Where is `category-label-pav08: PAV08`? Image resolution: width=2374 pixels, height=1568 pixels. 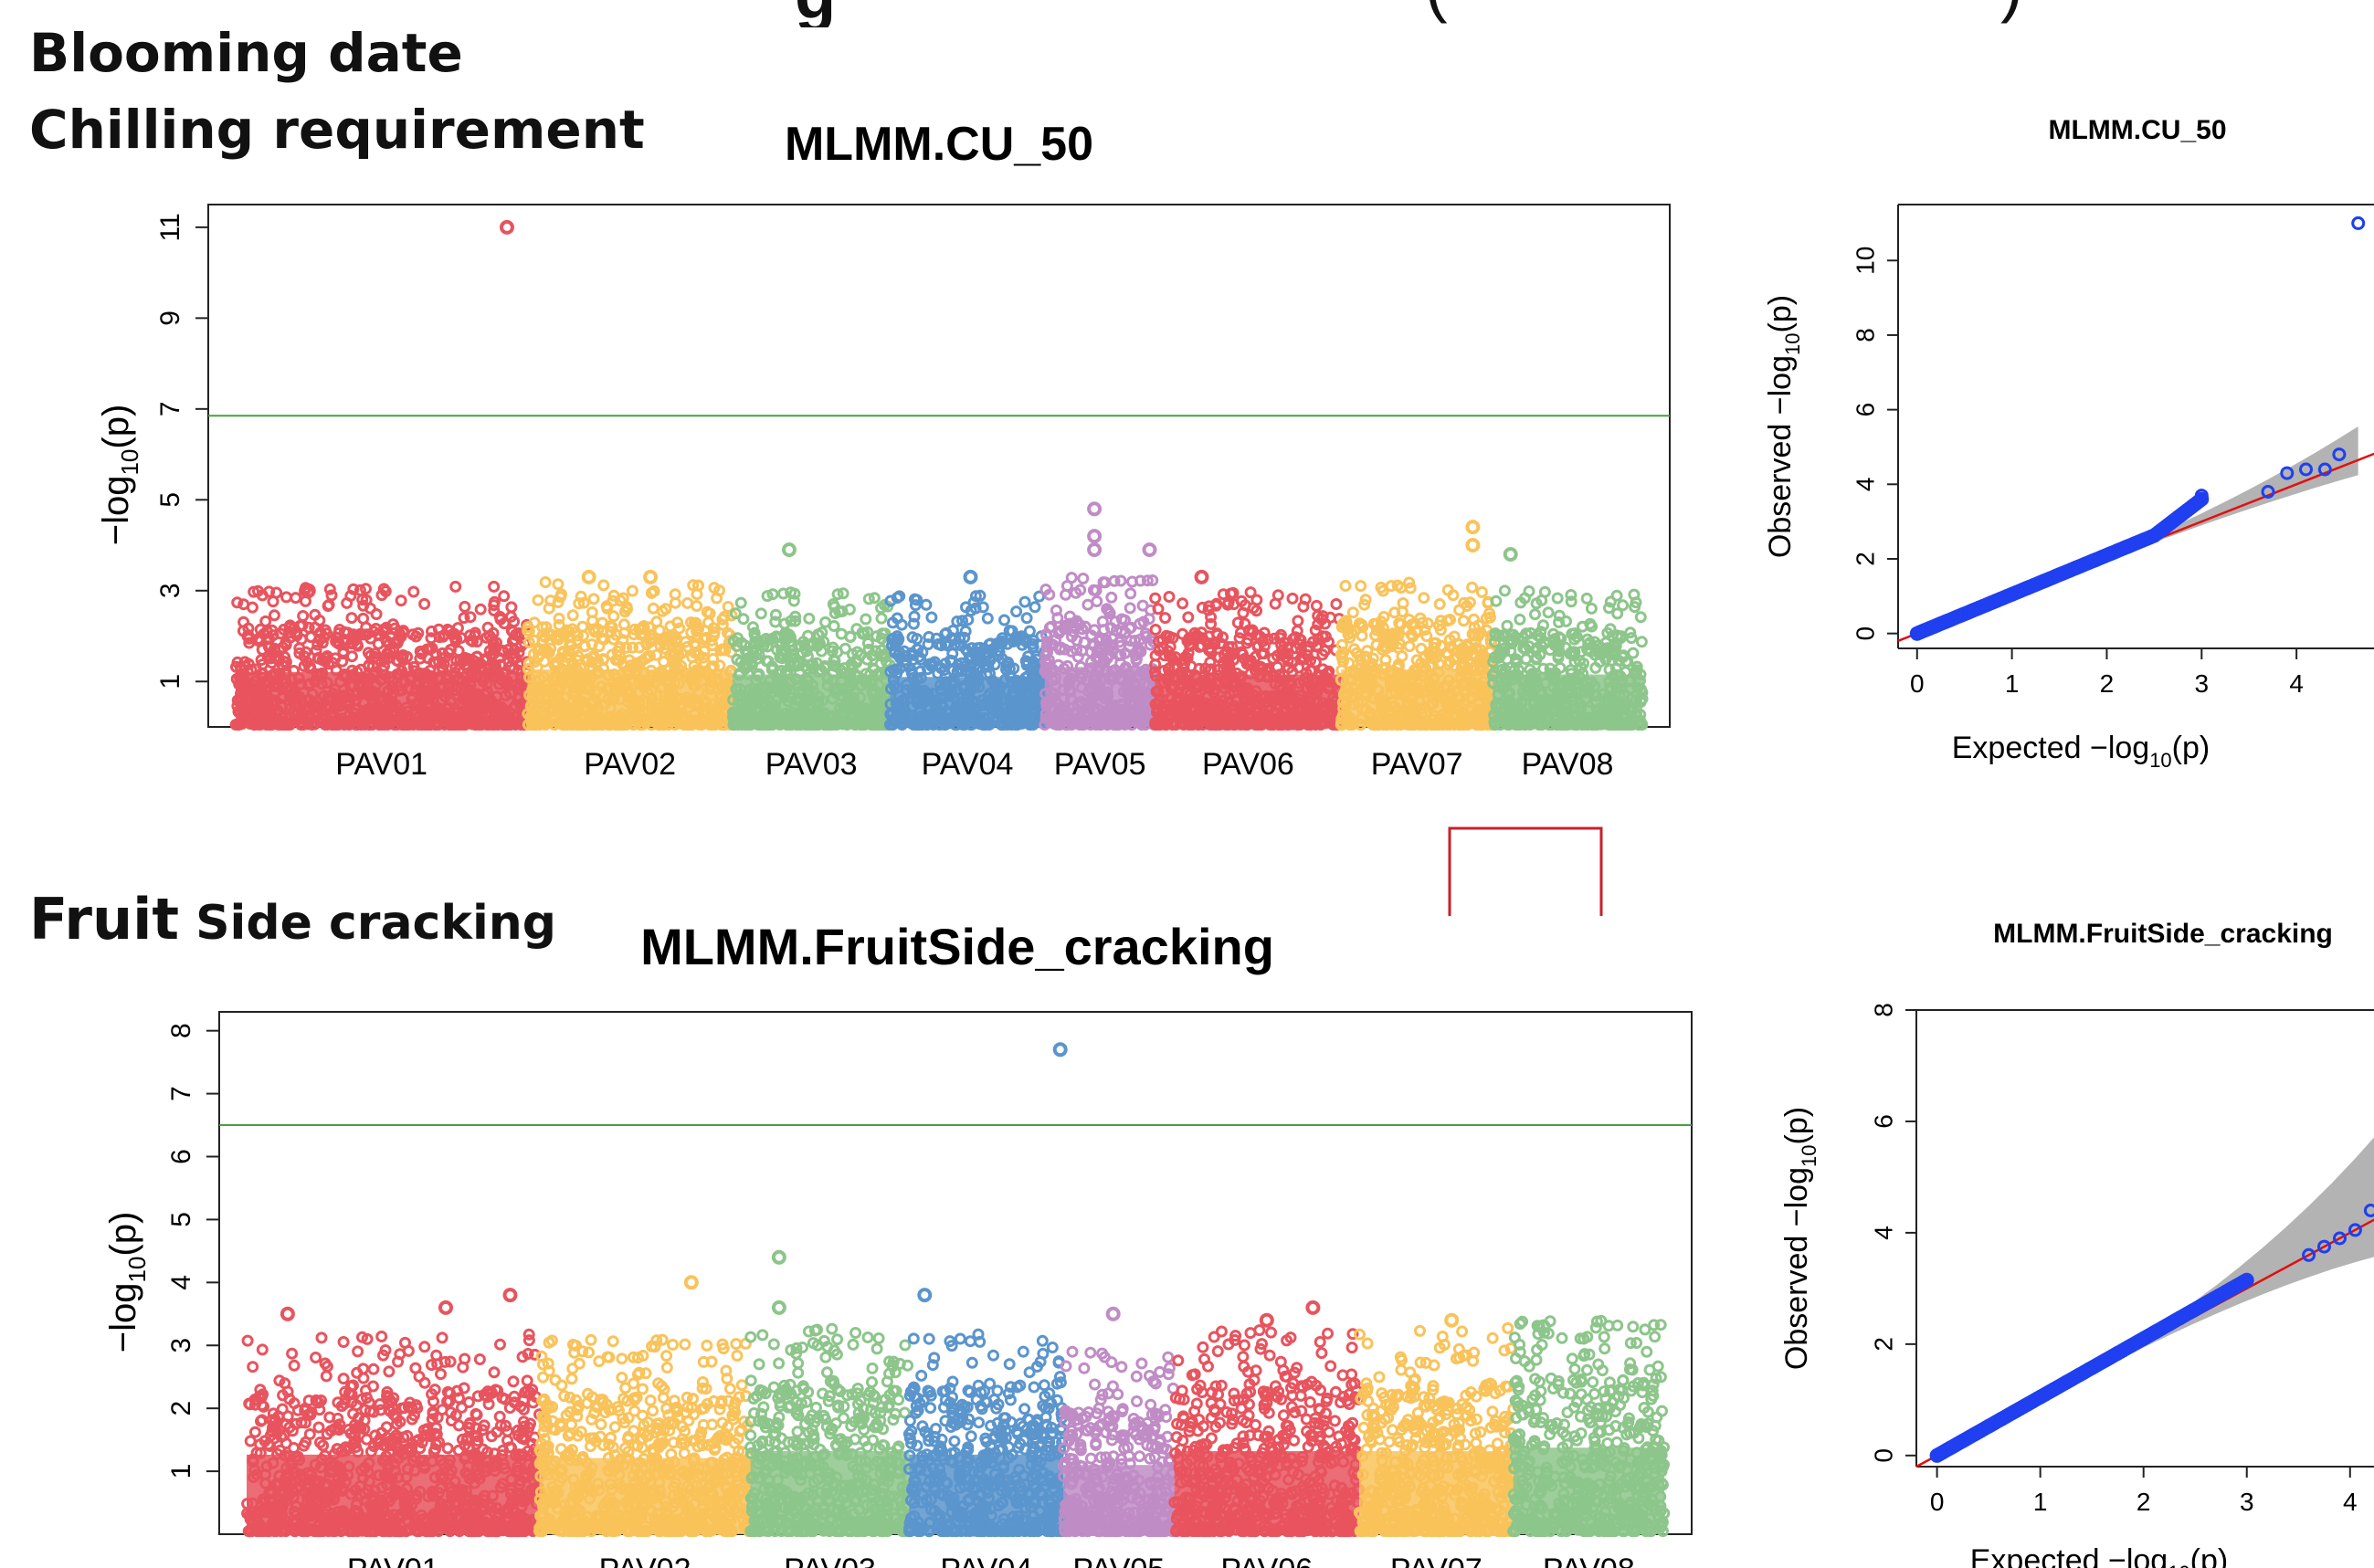
category-label-pav08: PAV08 is located at coordinates (1568, 764).